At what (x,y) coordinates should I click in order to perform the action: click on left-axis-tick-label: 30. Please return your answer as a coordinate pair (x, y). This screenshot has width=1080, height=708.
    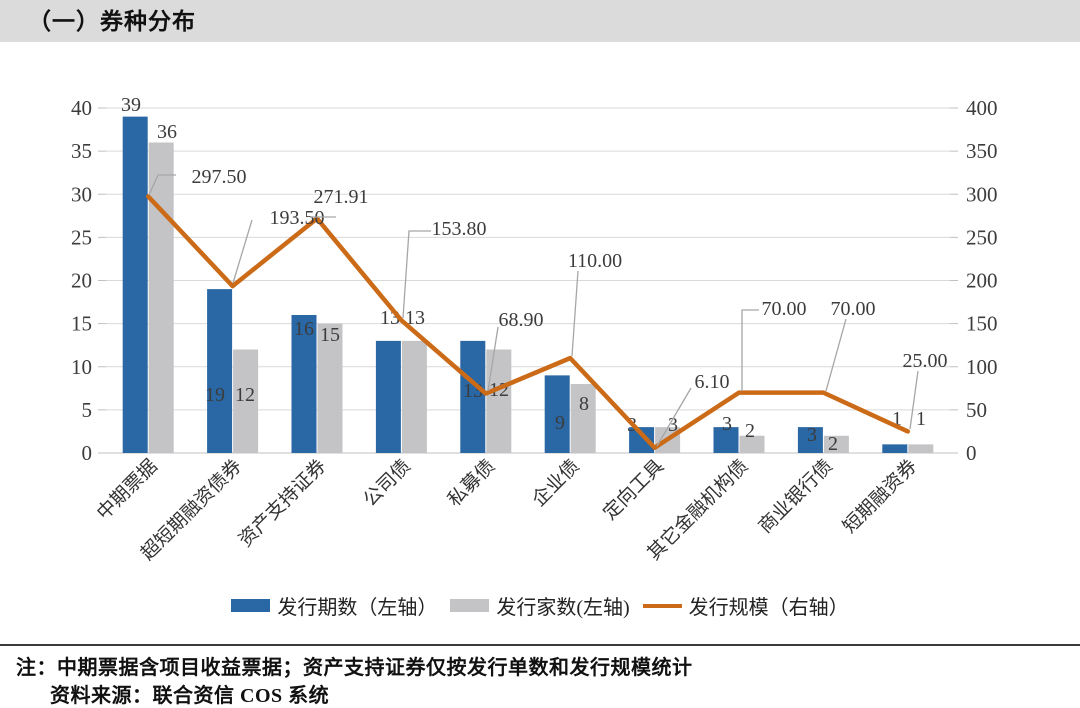
    Looking at the image, I should click on (81, 194).